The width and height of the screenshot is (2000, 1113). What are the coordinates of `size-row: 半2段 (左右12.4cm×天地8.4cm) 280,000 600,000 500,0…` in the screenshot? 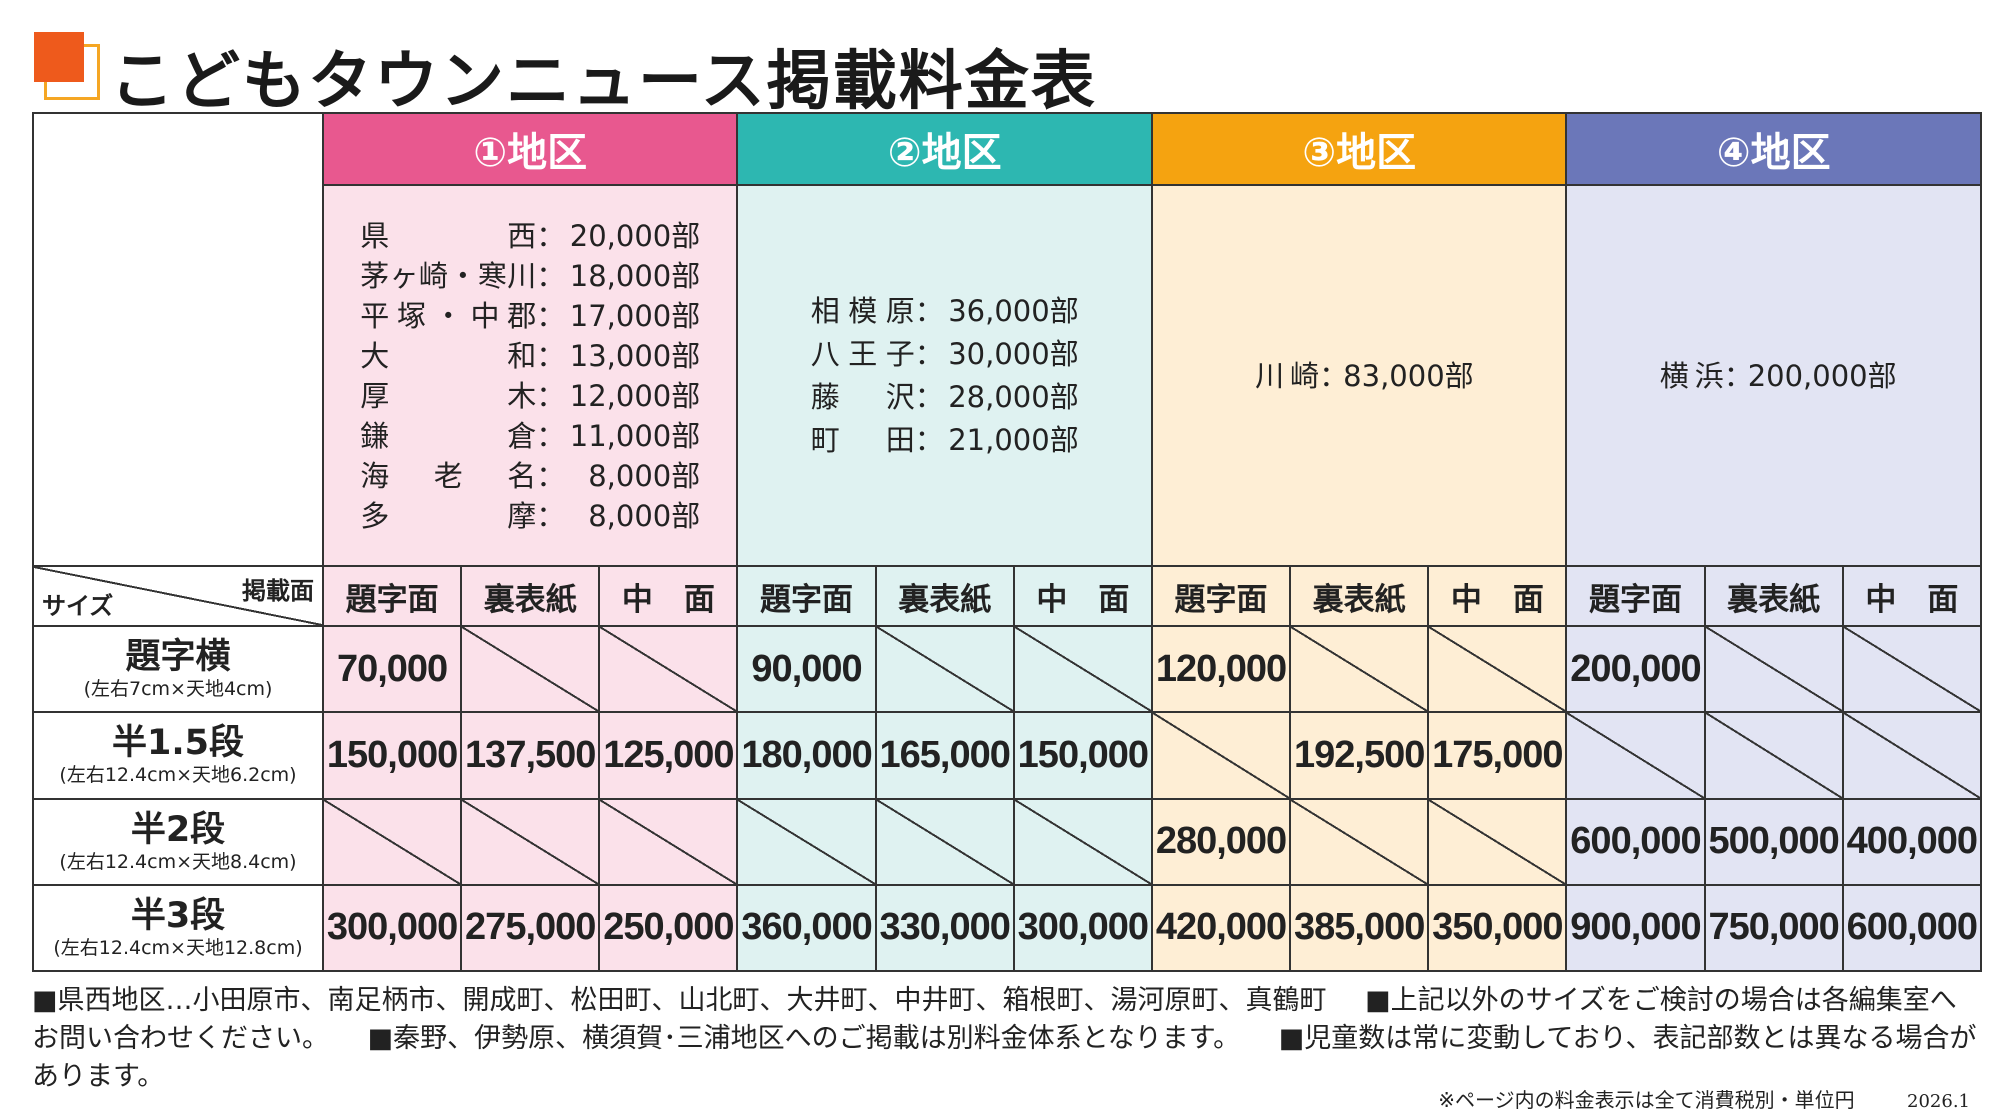 It's located at (1007, 841).